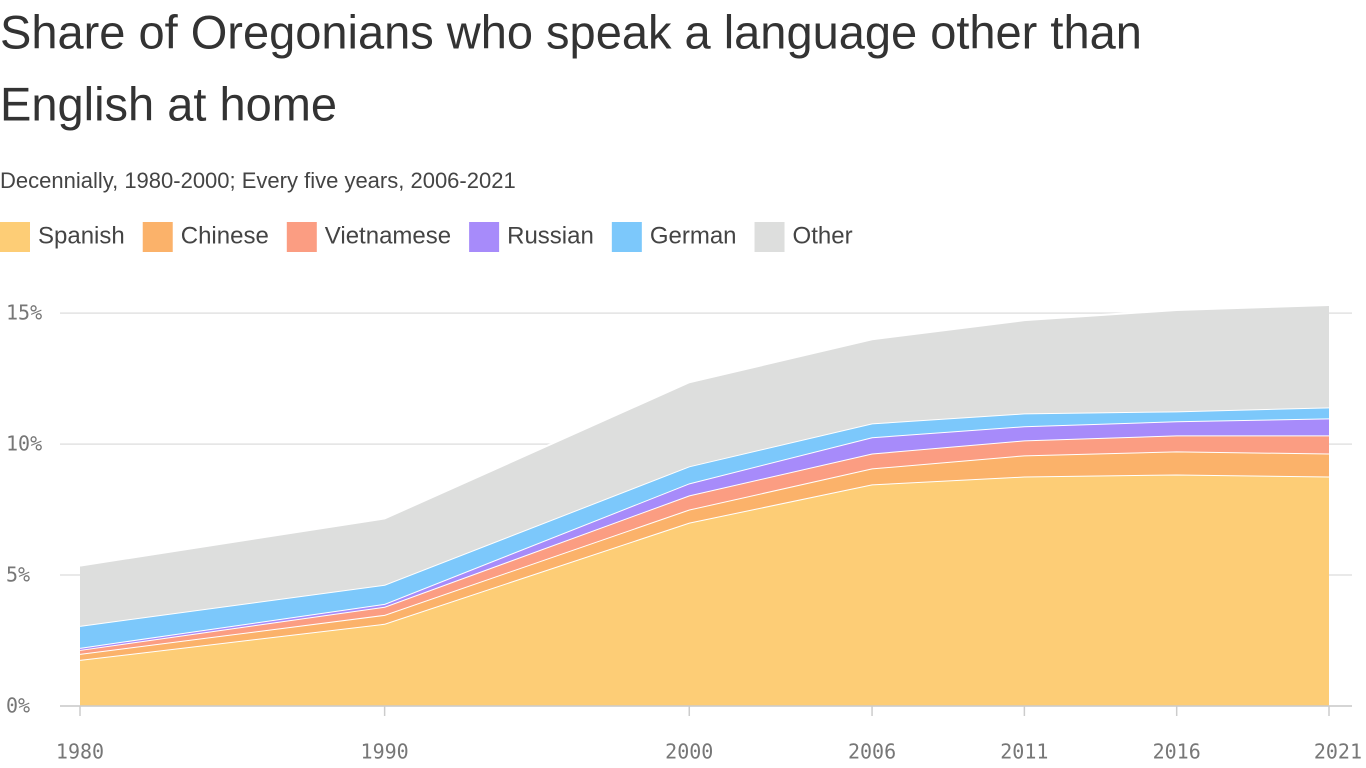  Describe the element at coordinates (1177, 752) in the screenshot. I see `x-tick-label: 2016` at that location.